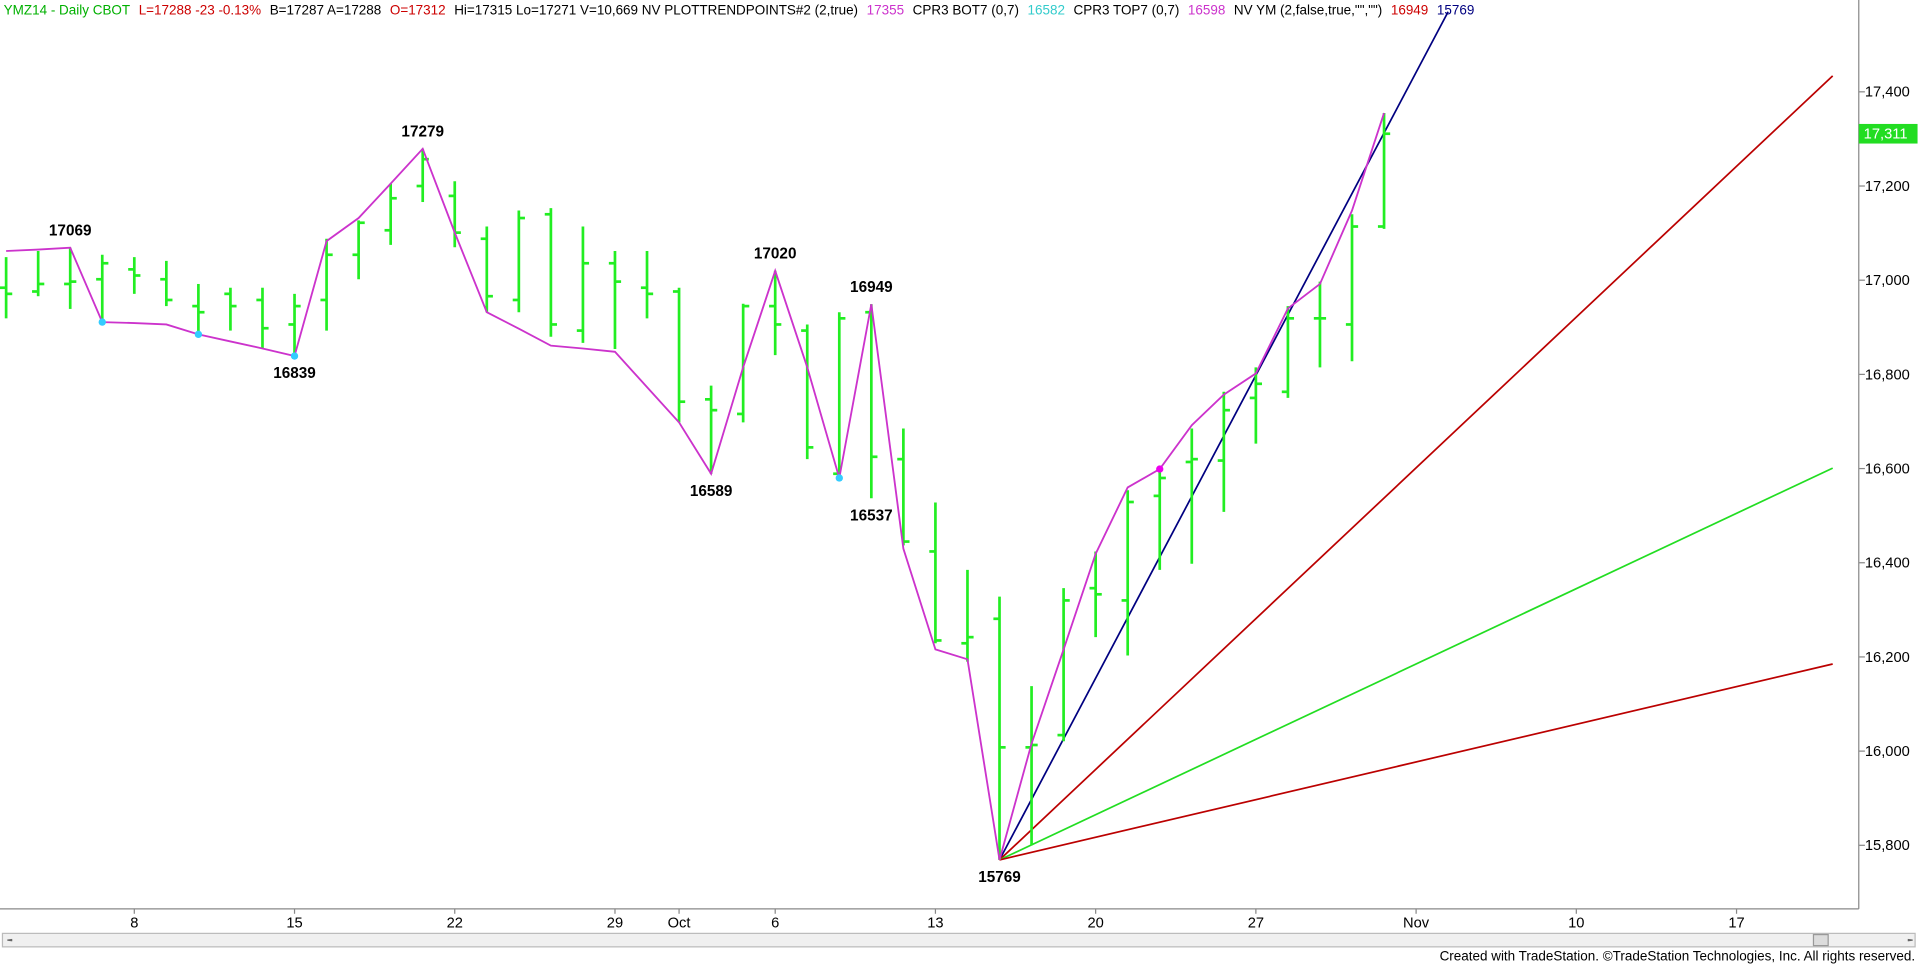 The height and width of the screenshot is (964, 1920). What do you see at coordinates (326, 10) in the screenshot?
I see `header-item: B=17287 A=17288` at bounding box center [326, 10].